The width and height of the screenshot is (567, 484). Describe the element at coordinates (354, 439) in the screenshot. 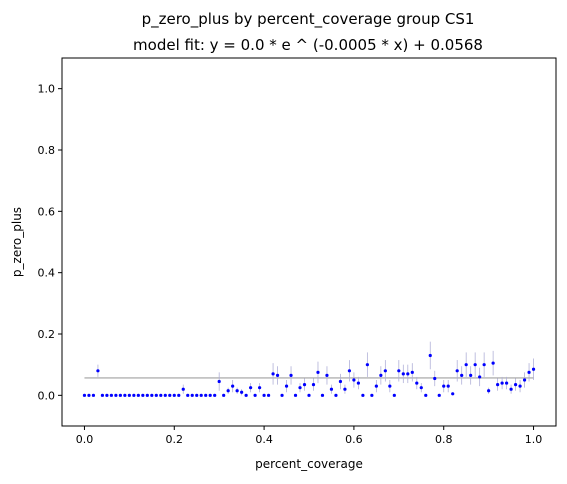

I see `x-tick-label: 0.6` at that location.